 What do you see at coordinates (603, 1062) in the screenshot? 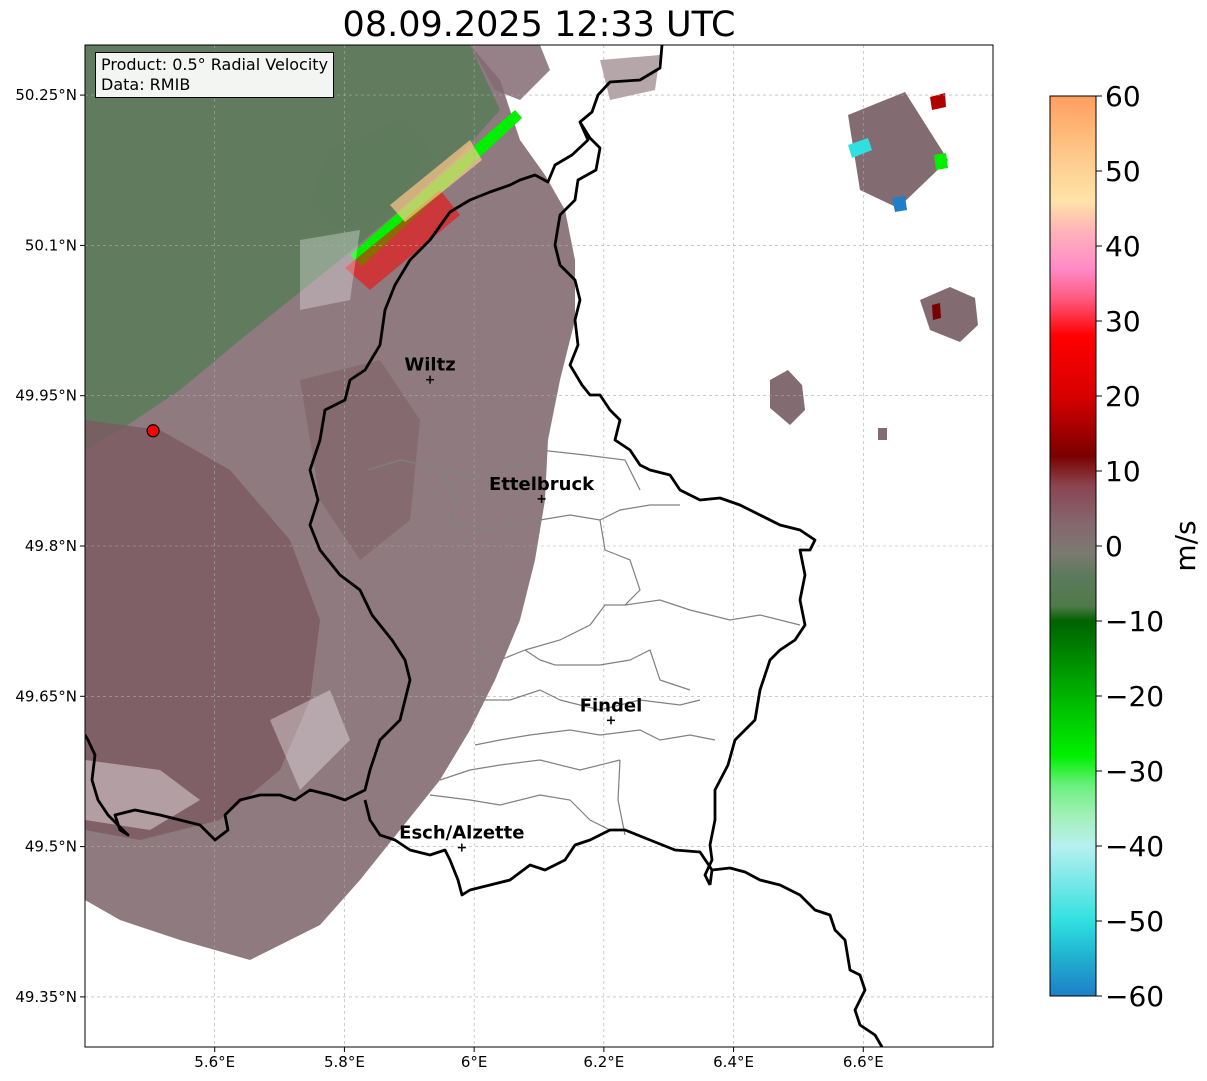
I see `lon-tick-label: 6.2°E` at bounding box center [603, 1062].